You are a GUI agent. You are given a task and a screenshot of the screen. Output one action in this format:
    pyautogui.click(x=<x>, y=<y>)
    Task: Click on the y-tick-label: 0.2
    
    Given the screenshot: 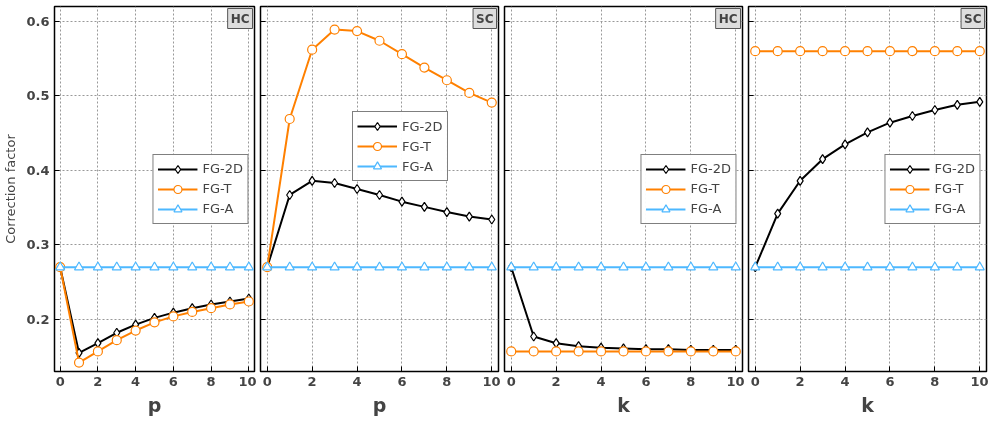 What is the action you would take?
    pyautogui.click(x=38, y=319)
    